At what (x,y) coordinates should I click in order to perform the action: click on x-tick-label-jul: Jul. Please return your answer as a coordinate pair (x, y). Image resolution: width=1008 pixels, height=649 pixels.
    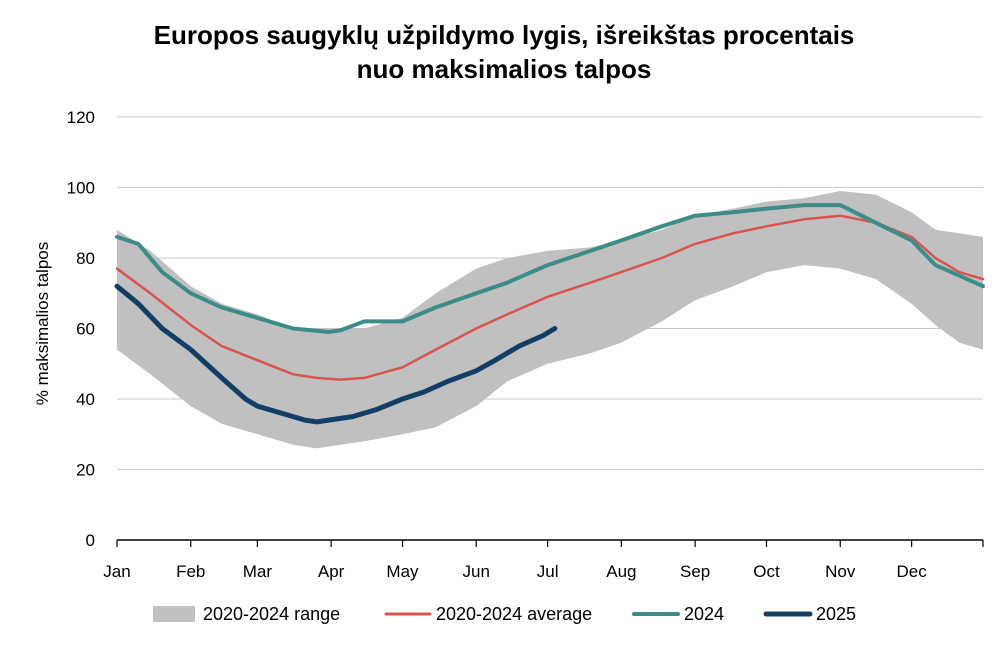
    Looking at the image, I should click on (548, 571).